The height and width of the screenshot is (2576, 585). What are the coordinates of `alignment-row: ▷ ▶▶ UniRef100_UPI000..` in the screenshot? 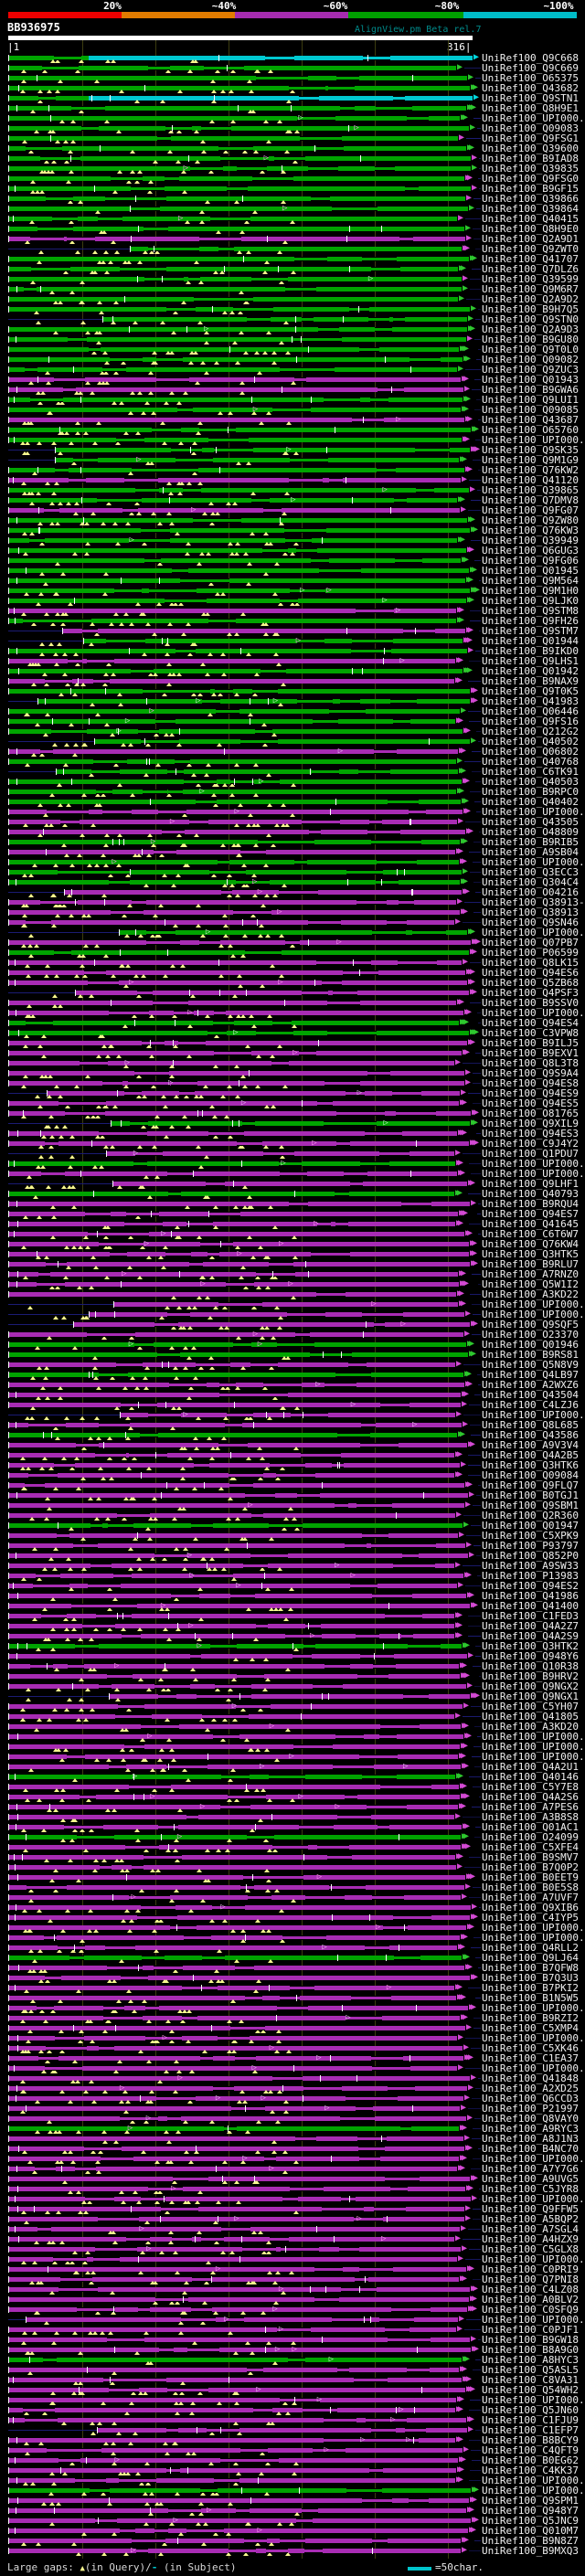 It's located at (293, 1304).